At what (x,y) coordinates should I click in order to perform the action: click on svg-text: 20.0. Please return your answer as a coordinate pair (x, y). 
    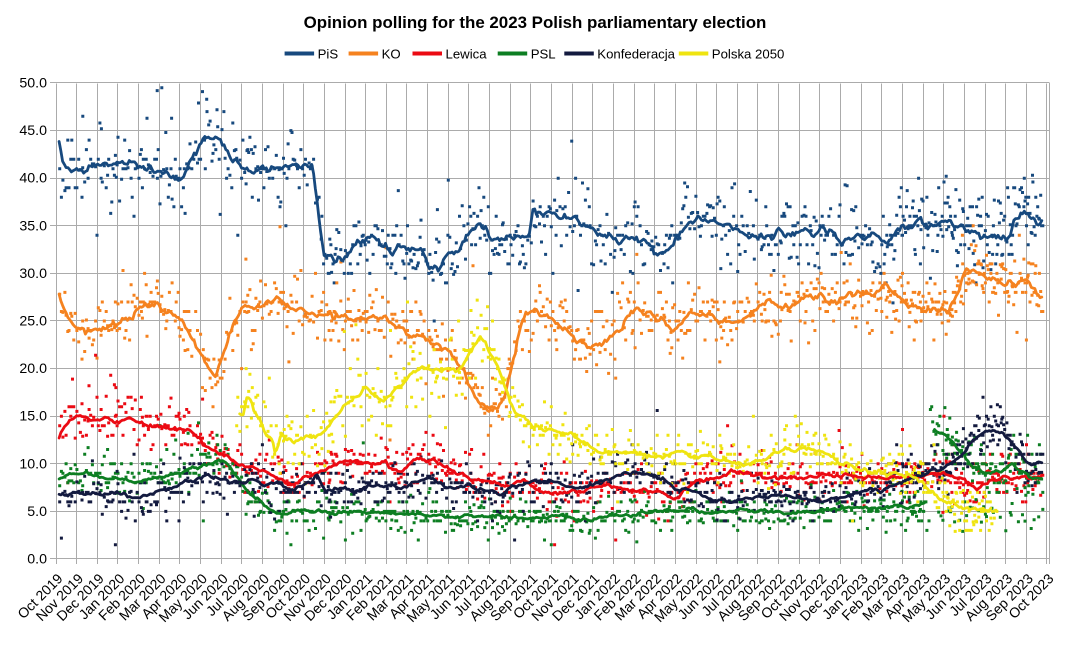
    Looking at the image, I should click on (33, 369).